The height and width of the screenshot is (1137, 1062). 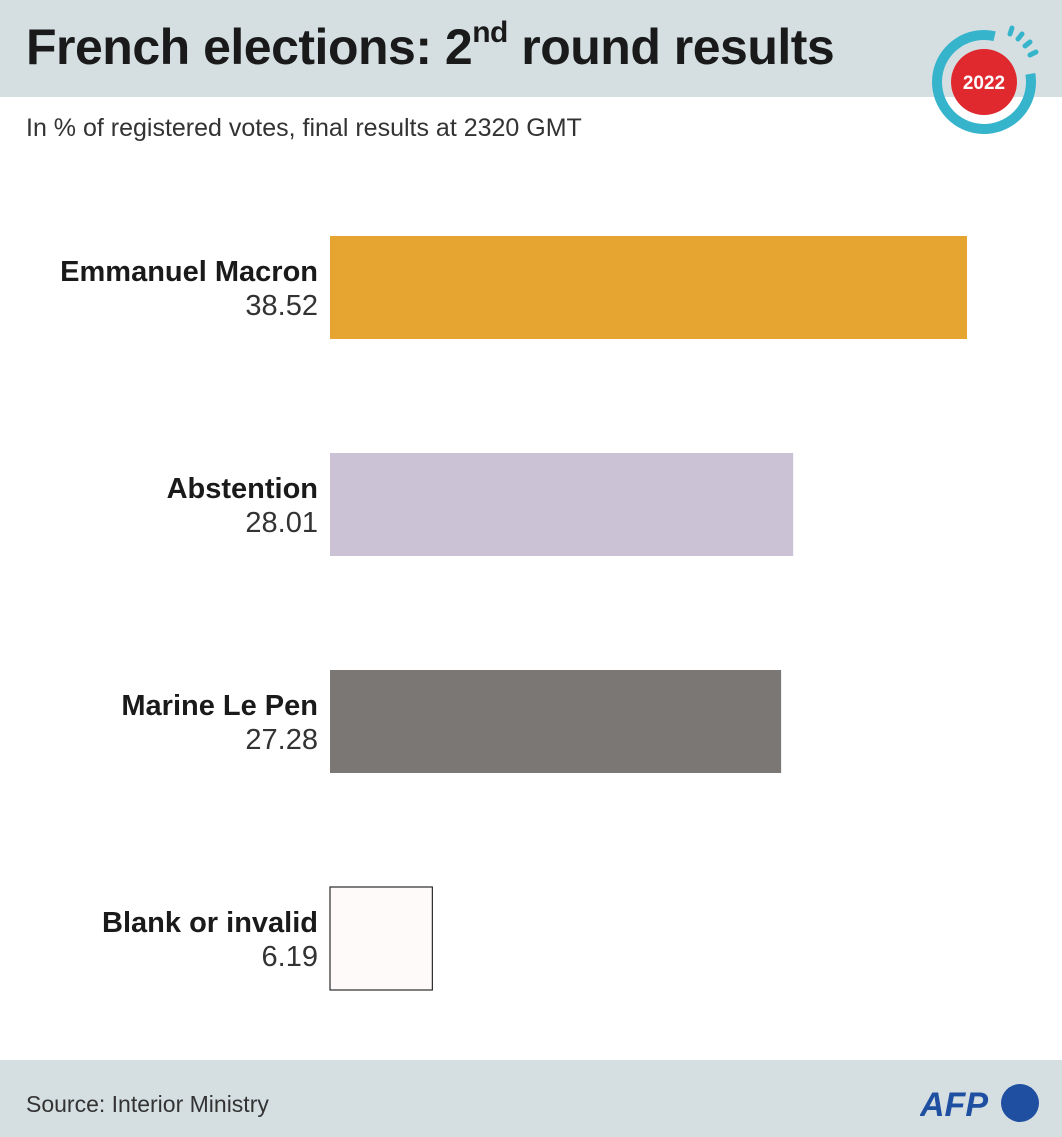 What do you see at coordinates (210, 923) in the screenshot?
I see `category-label-blank-or-invalid: Blank or invalid` at bounding box center [210, 923].